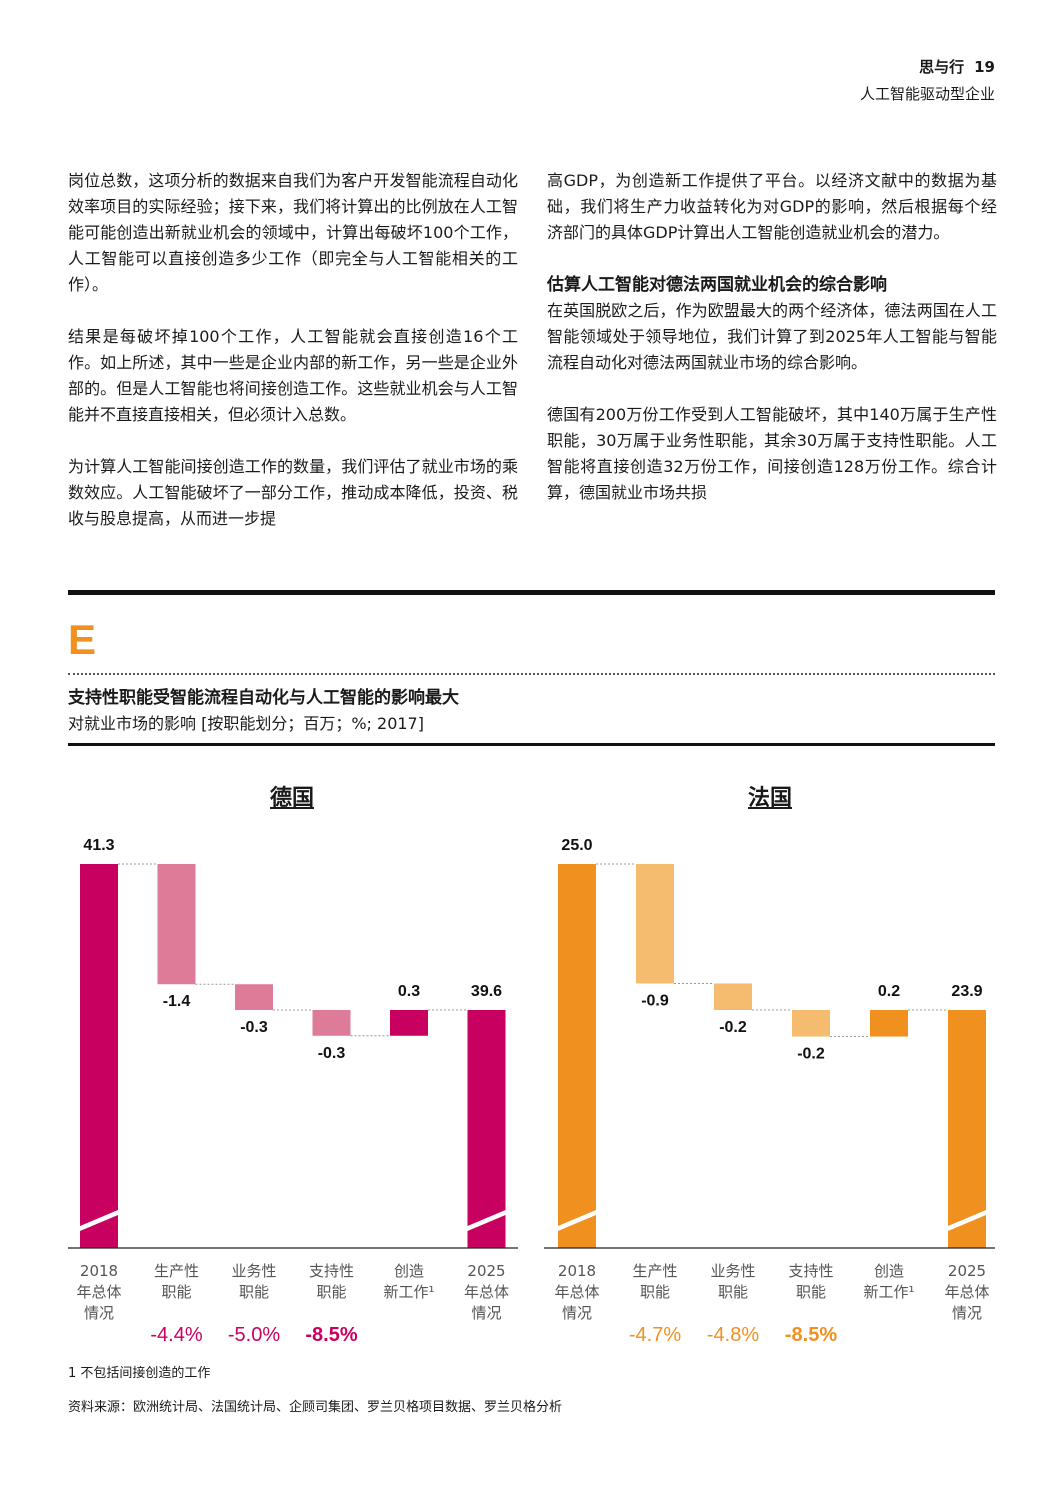 The height and width of the screenshot is (1506, 1063). Describe the element at coordinates (409, 991) in the screenshot. I see `data-label: 0.3` at that location.